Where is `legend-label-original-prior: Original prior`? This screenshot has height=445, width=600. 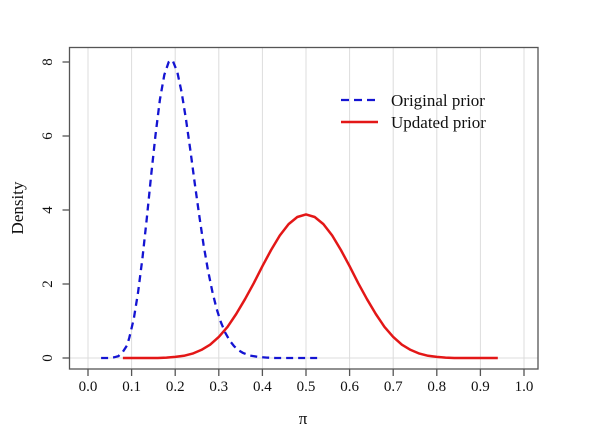 legend-label-original-prior: Original prior is located at coordinates (438, 100).